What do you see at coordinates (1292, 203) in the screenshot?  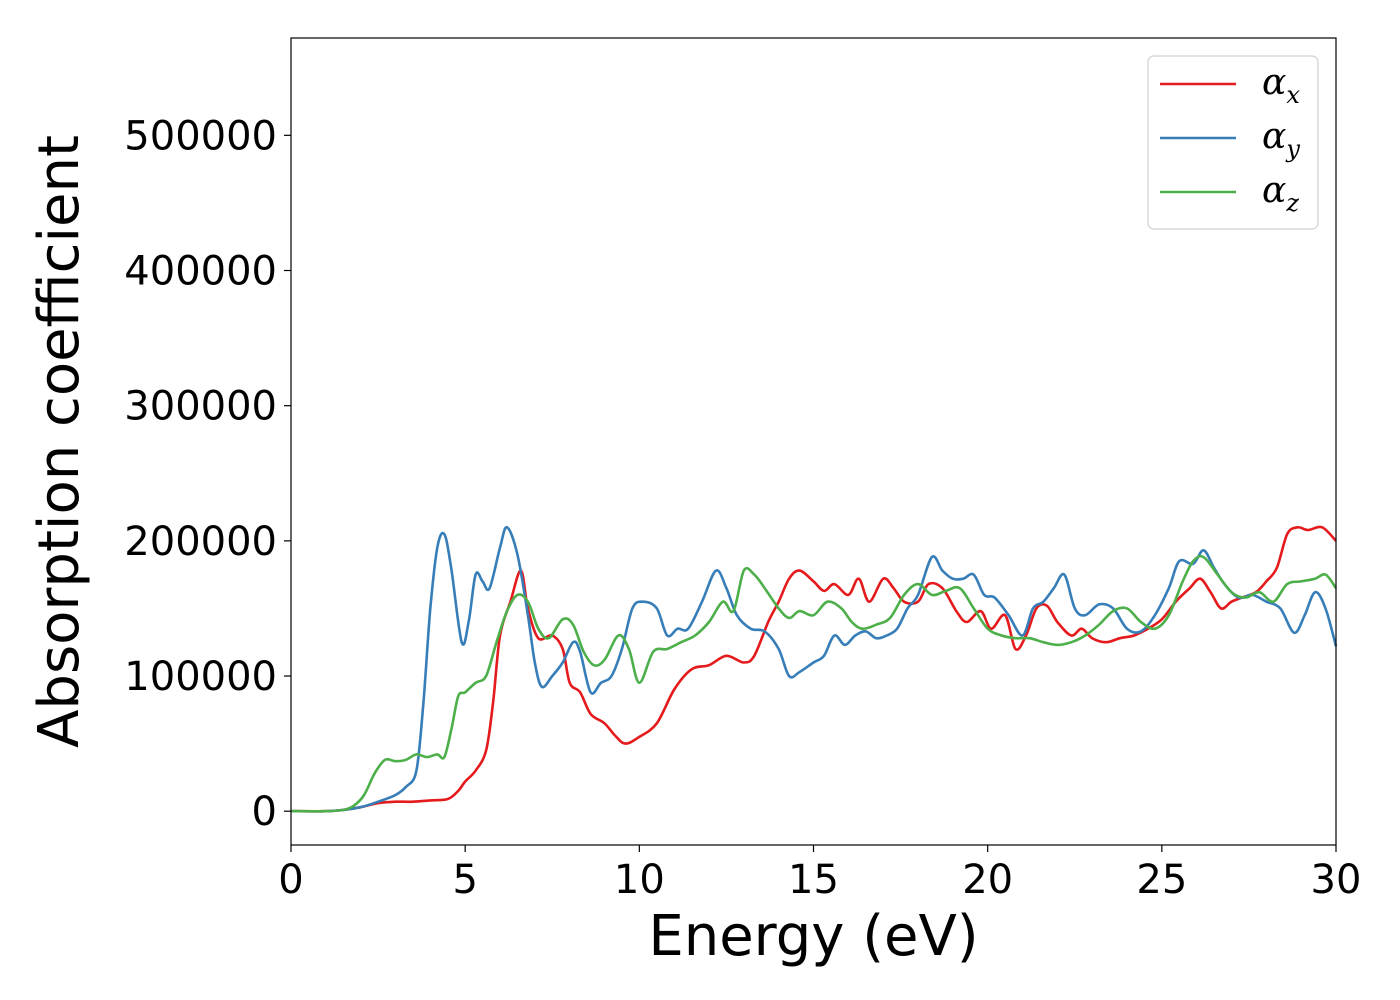 I see `legend-subscript: z` at bounding box center [1292, 203].